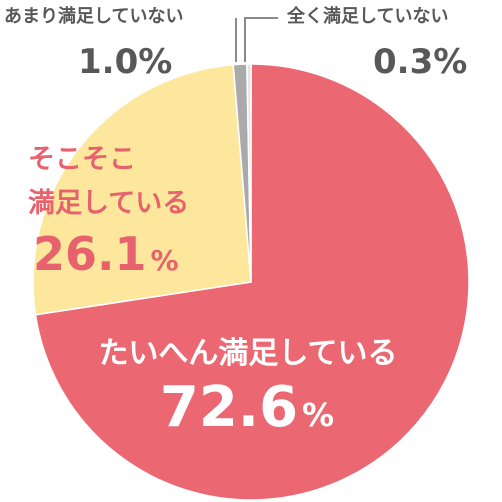 Image resolution: width=502 pixels, height=502 pixels. What do you see at coordinates (420, 62) in the screenshot?
I see `slice-value-not-satisfied: 0.3%` at bounding box center [420, 62].